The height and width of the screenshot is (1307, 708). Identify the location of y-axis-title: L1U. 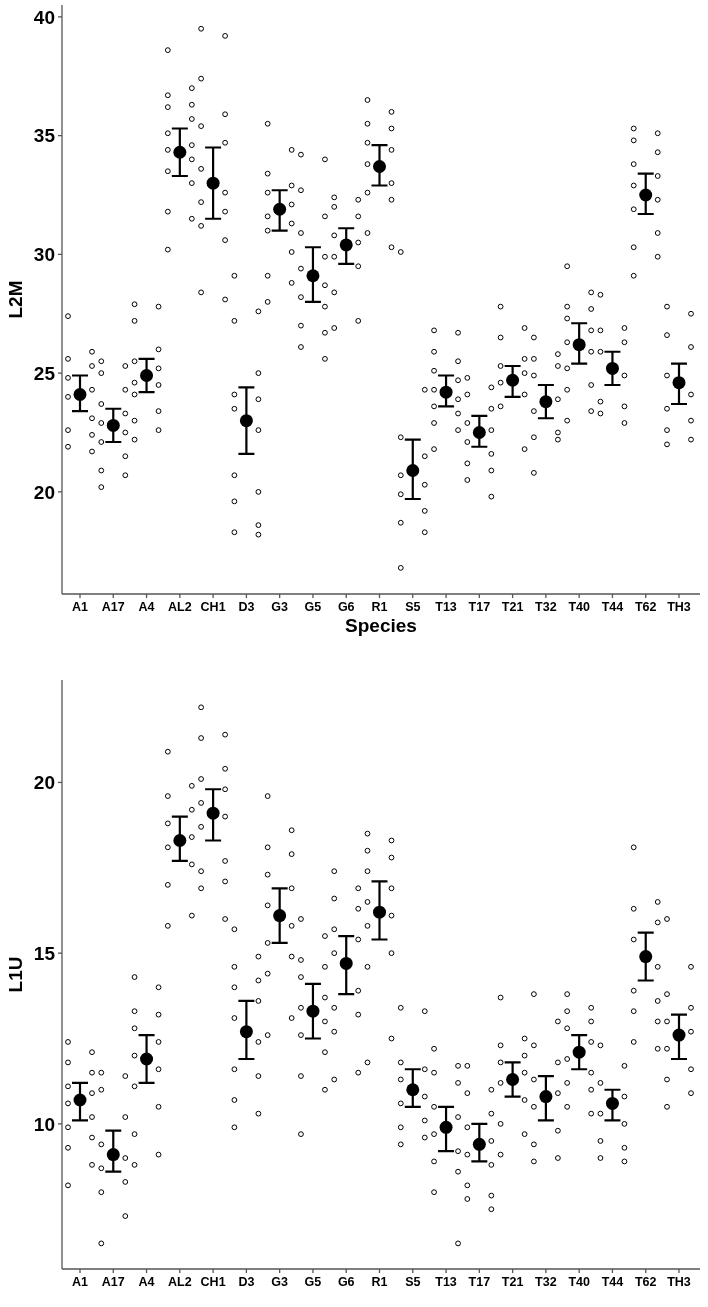
(15, 974).